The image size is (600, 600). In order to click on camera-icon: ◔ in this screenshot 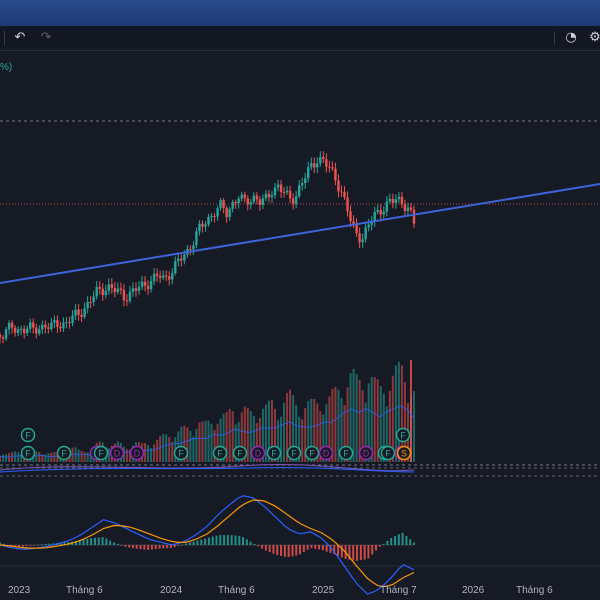, I will do `click(571, 37)`.